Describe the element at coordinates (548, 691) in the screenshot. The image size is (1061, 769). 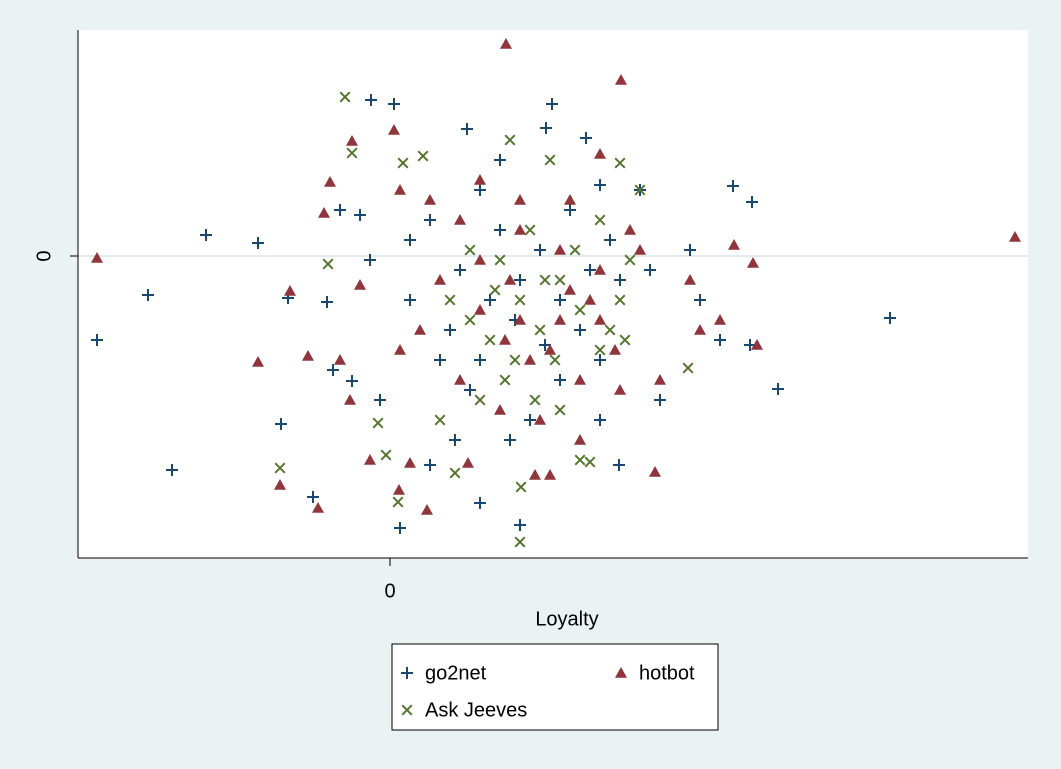
I see `legend-entries: go2net hotbot Ask Jeeves` at that location.